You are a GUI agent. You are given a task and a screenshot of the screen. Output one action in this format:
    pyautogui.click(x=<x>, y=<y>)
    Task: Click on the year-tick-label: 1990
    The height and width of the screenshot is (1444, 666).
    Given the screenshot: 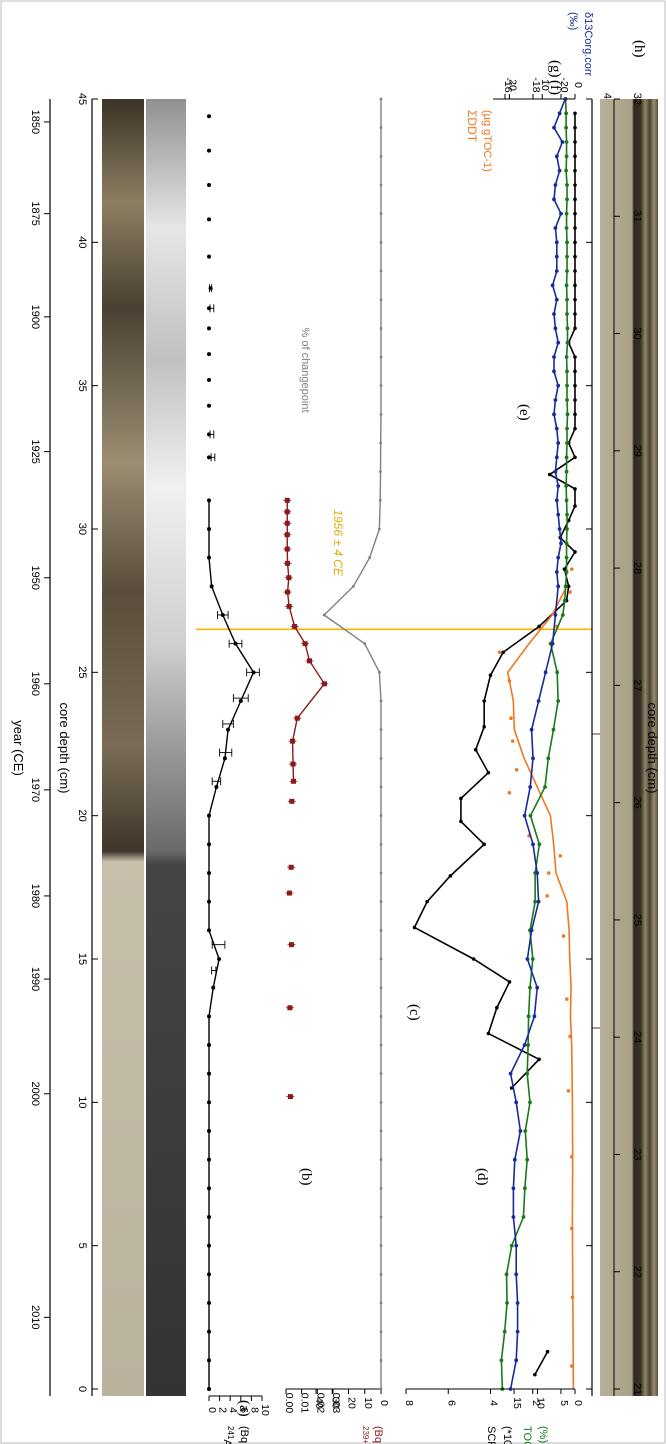 What is the action you would take?
    pyautogui.click(x=35, y=979)
    